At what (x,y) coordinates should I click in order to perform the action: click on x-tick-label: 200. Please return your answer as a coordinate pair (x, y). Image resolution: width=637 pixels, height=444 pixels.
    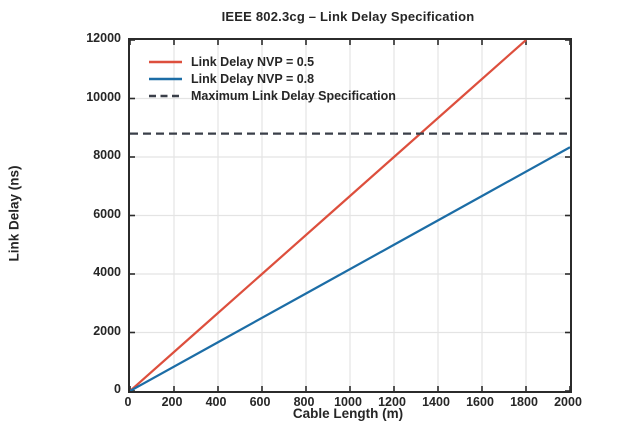
    Looking at the image, I should click on (172, 402).